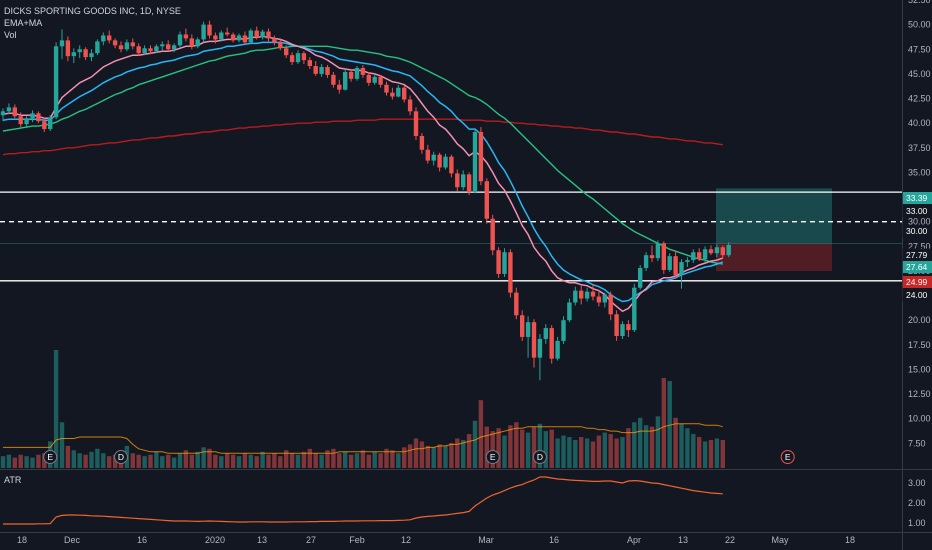  I want to click on price-tag-24.99: 24.99, so click(917, 282).